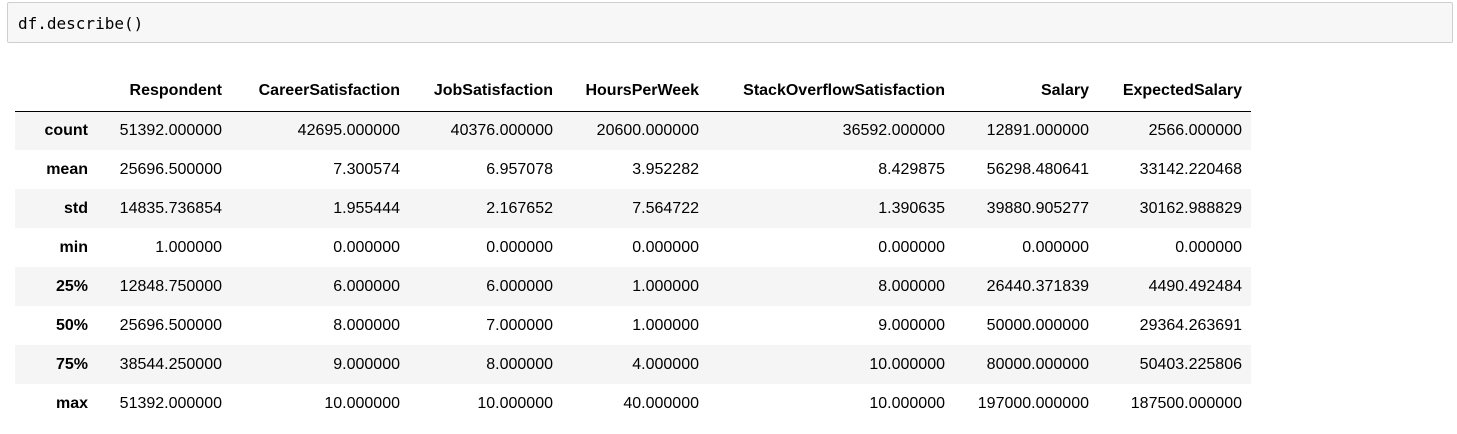 Image resolution: width=1457 pixels, height=434 pixels. I want to click on table-cell: 187500.000000, so click(1186, 403).